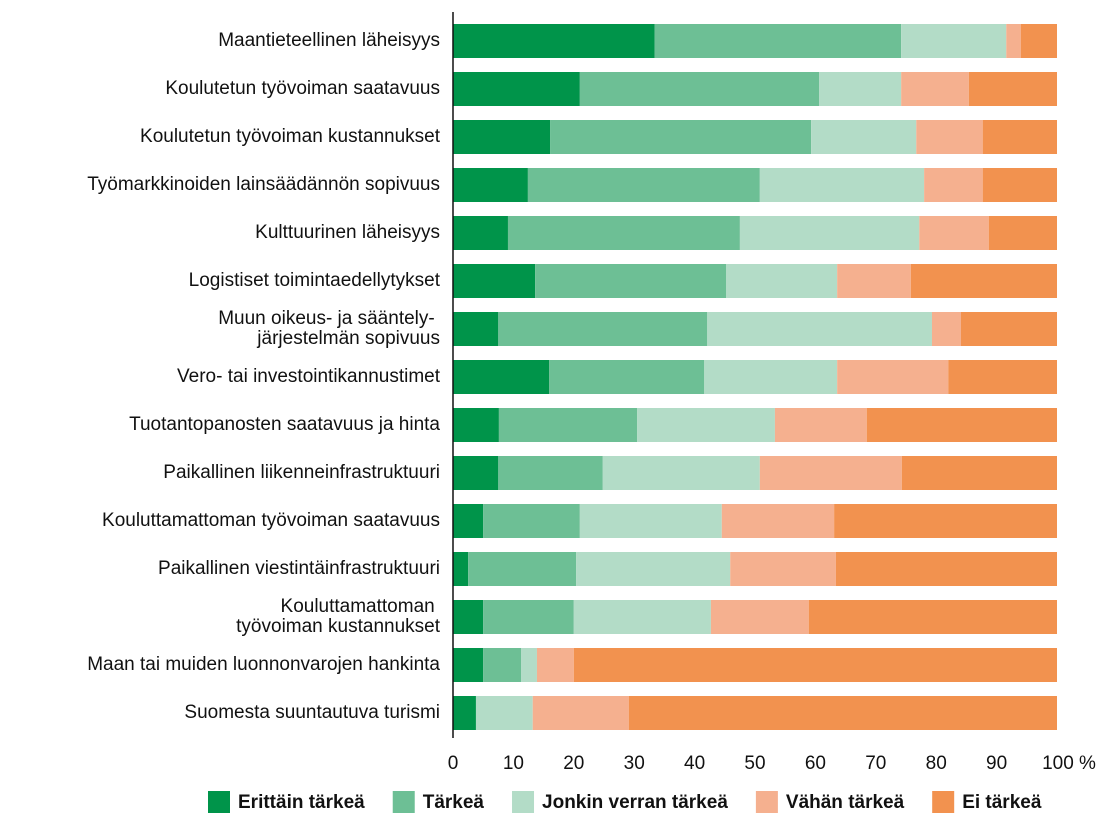  Describe the element at coordinates (301, 802) in the screenshot. I see `legend-label: Erittäin tärkeä` at that location.